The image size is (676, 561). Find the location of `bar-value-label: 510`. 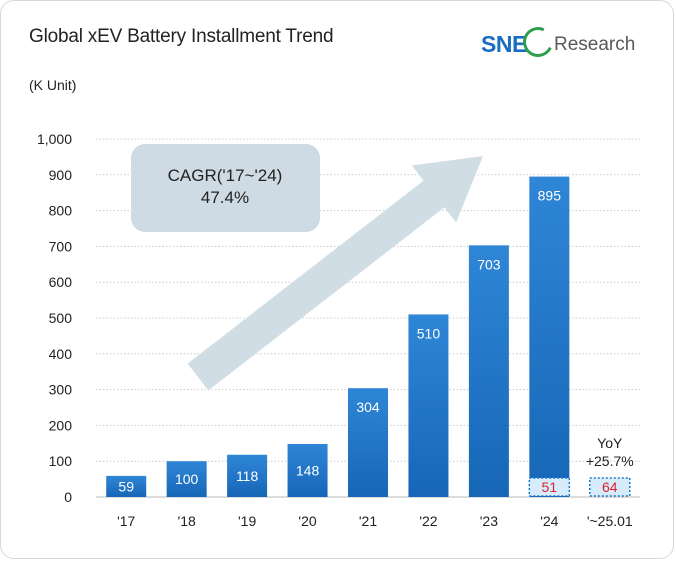

bar-value-label: 510 is located at coordinates (429, 333).